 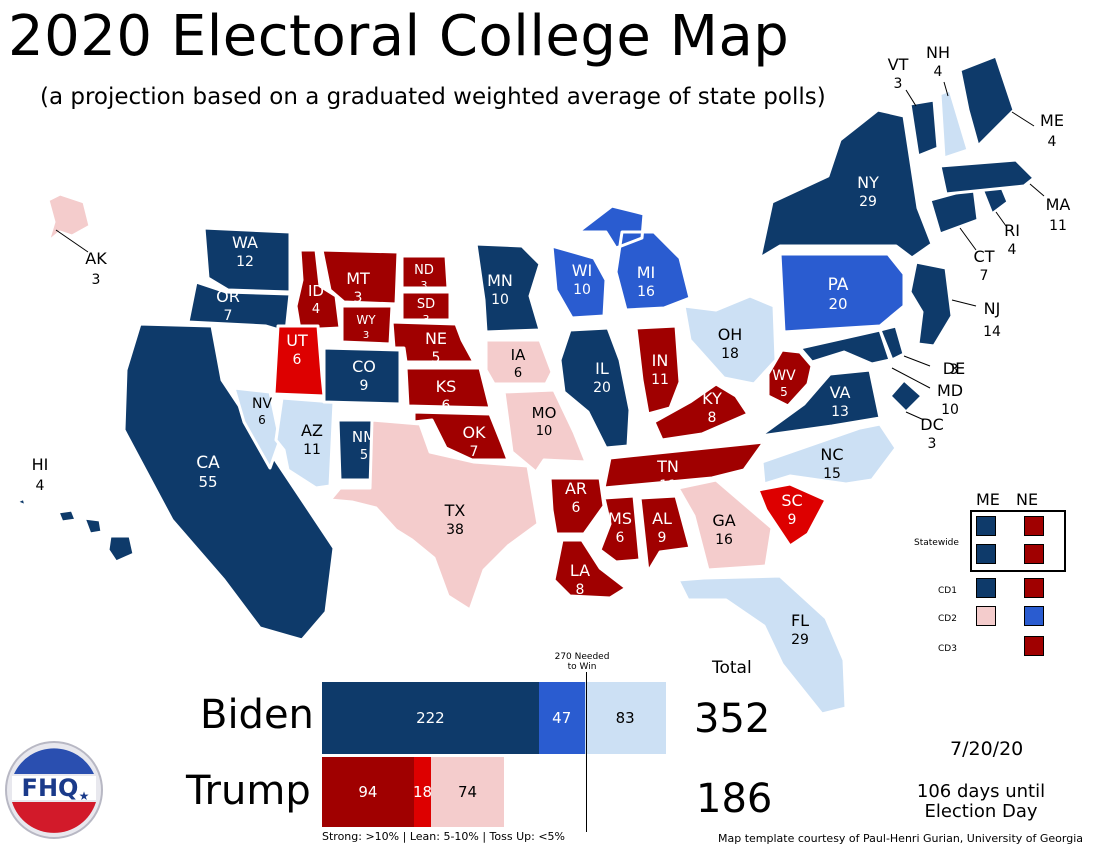 What do you see at coordinates (662, 518) in the screenshot?
I see `state-label-al: AL` at bounding box center [662, 518].